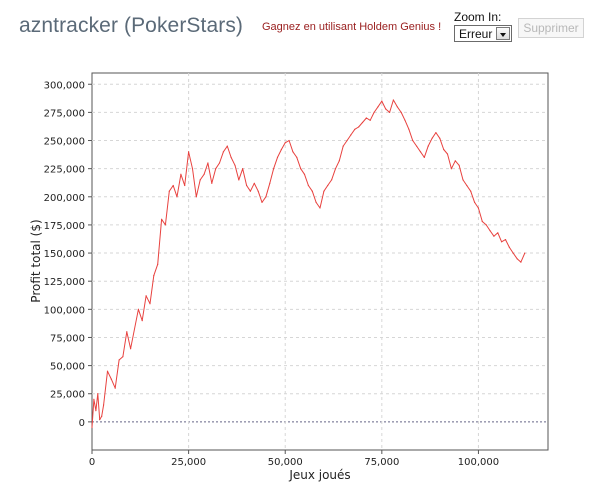 The width and height of the screenshot is (590, 504). Describe the element at coordinates (64, 113) in the screenshot. I see `y-tick-label: 275,000` at that location.